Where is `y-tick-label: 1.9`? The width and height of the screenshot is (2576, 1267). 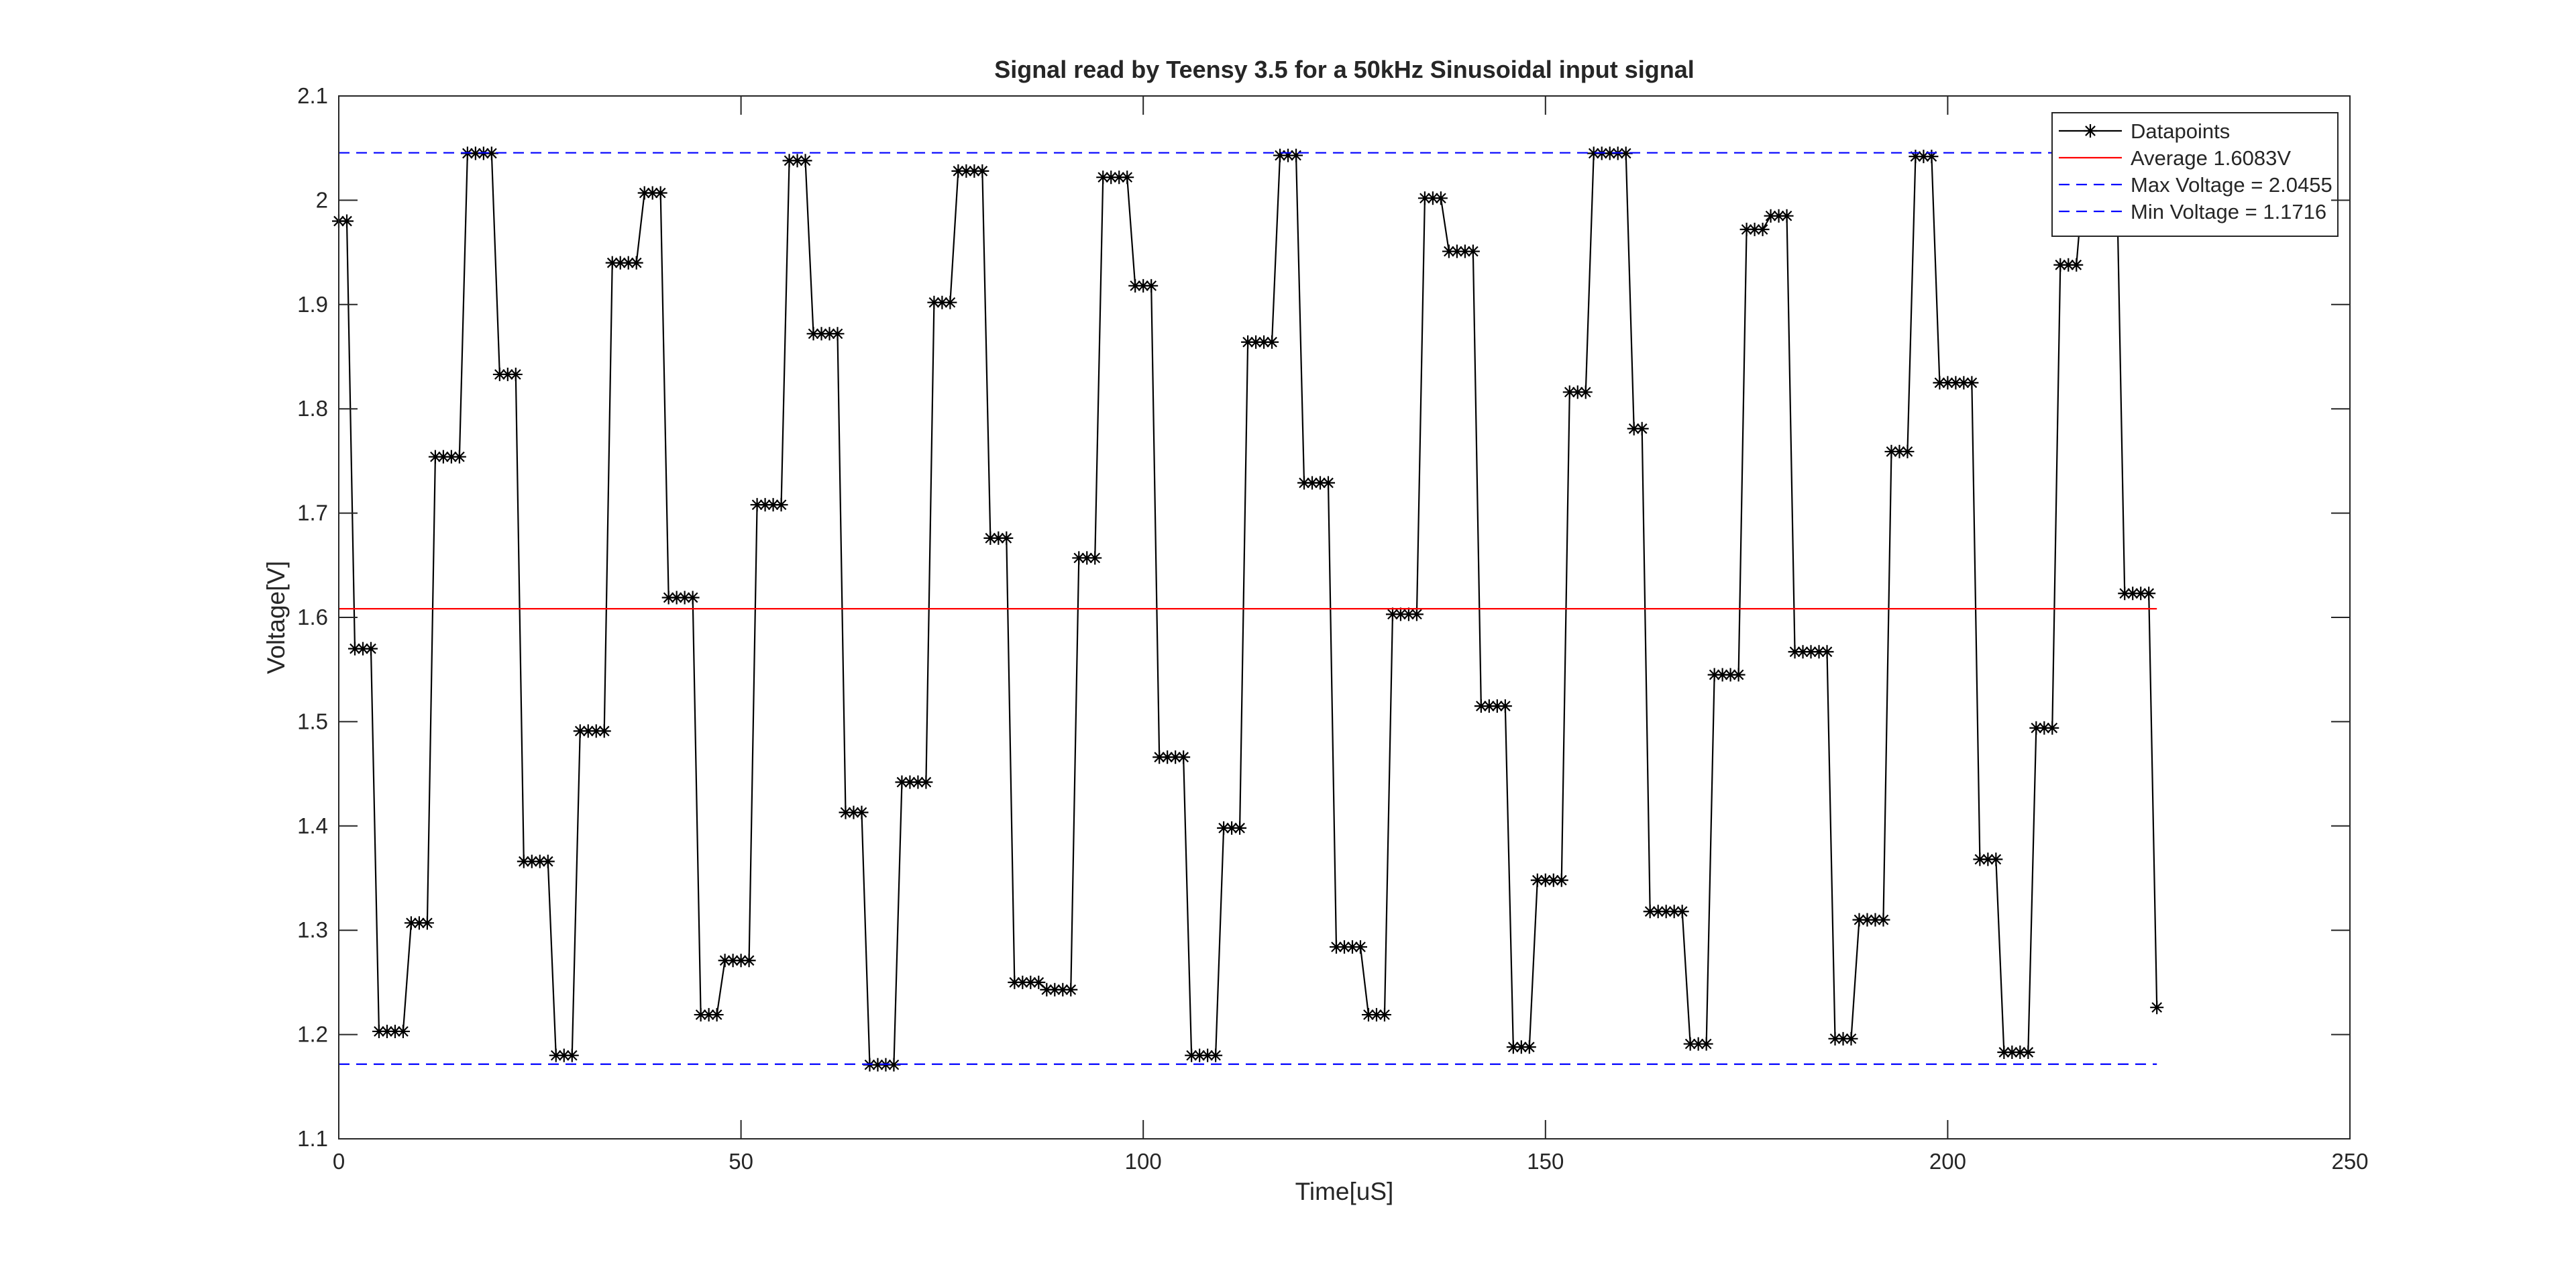 y-tick-label: 1.9 is located at coordinates (312, 304).